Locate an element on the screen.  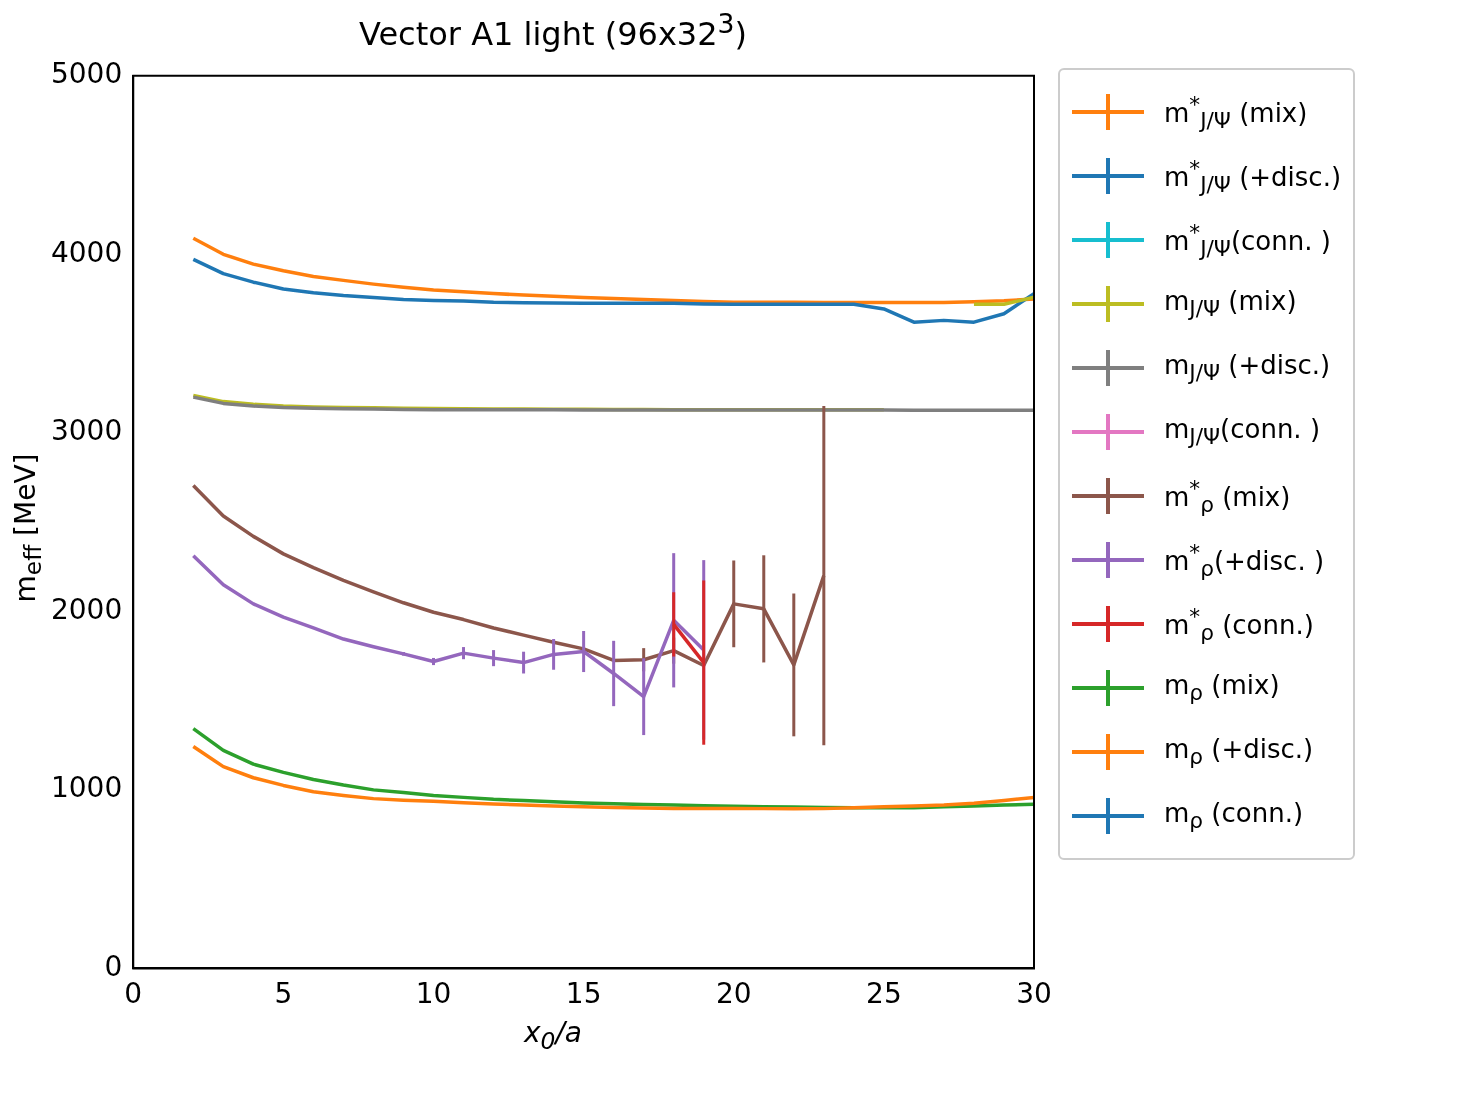
x-tick-label: 30 is located at coordinates (1034, 994).